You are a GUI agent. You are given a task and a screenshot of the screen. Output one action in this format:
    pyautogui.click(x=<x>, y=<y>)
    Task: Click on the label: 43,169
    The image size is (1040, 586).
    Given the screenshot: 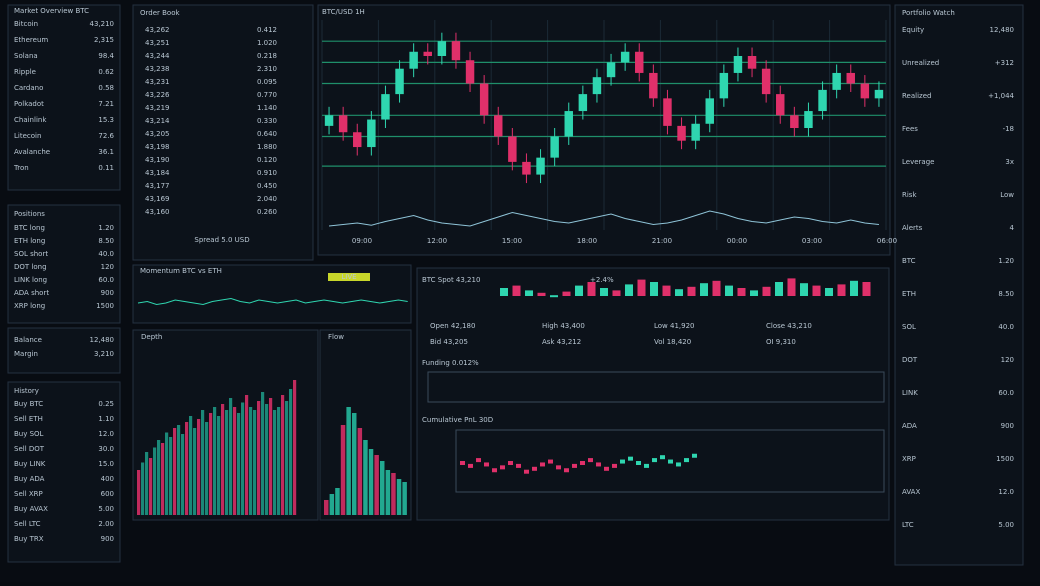 What is the action you would take?
    pyautogui.click(x=157, y=199)
    